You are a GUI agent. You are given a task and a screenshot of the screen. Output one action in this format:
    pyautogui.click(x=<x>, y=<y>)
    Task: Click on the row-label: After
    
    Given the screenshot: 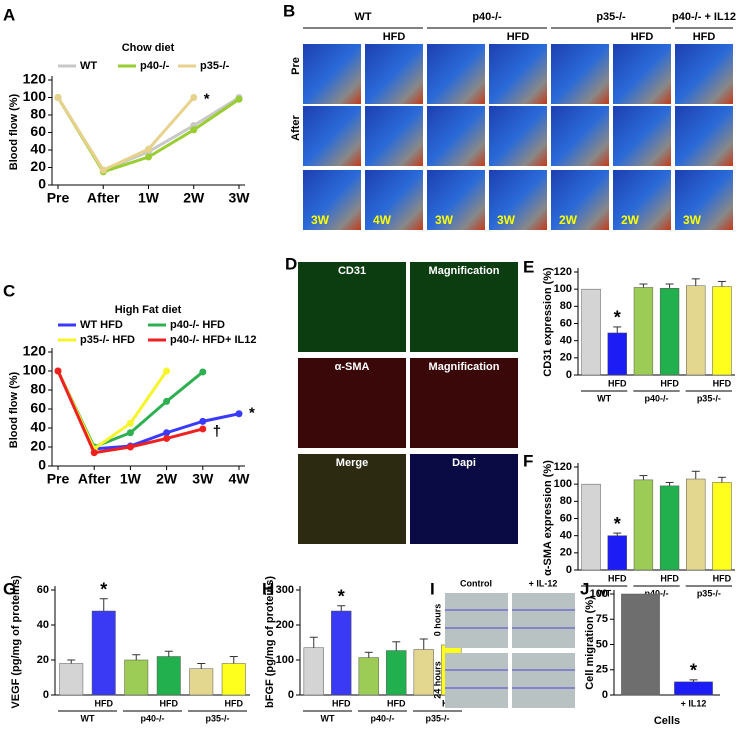 What is the action you would take?
    pyautogui.click(x=296, y=127)
    